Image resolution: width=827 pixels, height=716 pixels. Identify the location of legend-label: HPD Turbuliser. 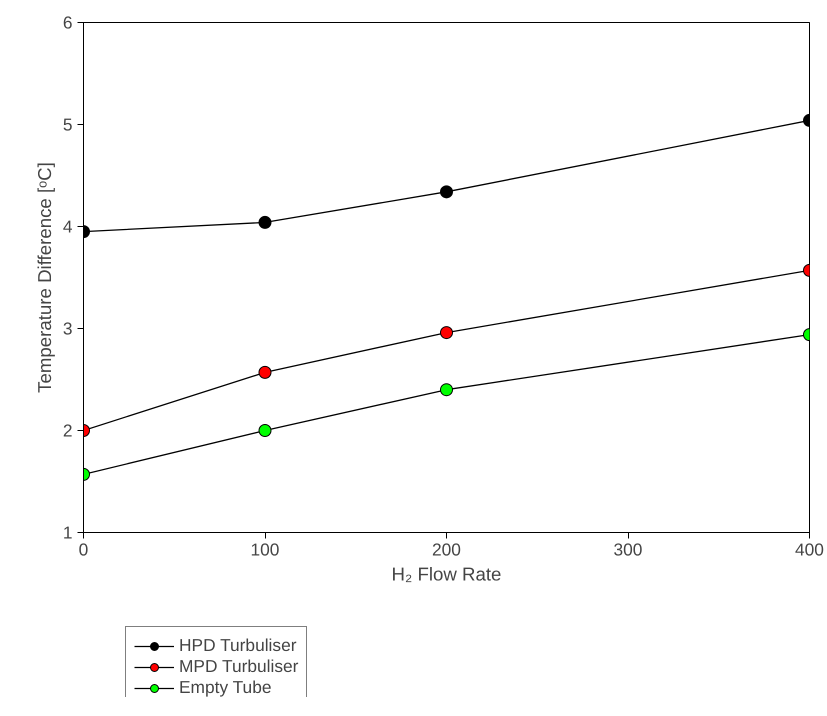
(237, 645).